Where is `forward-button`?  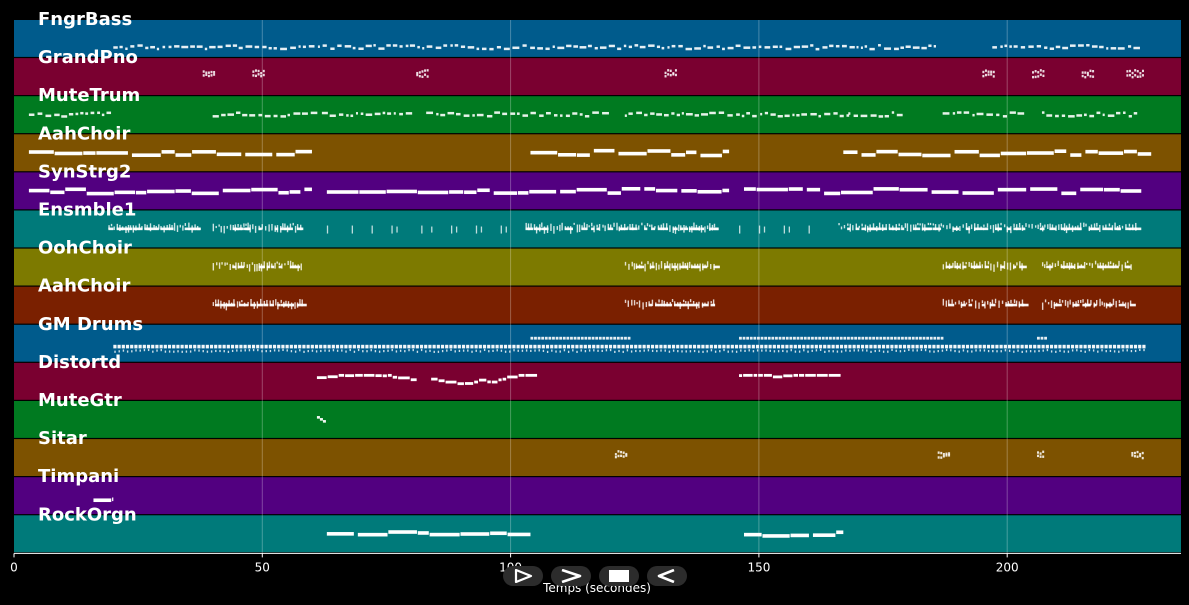
forward-button is located at coordinates (571, 576).